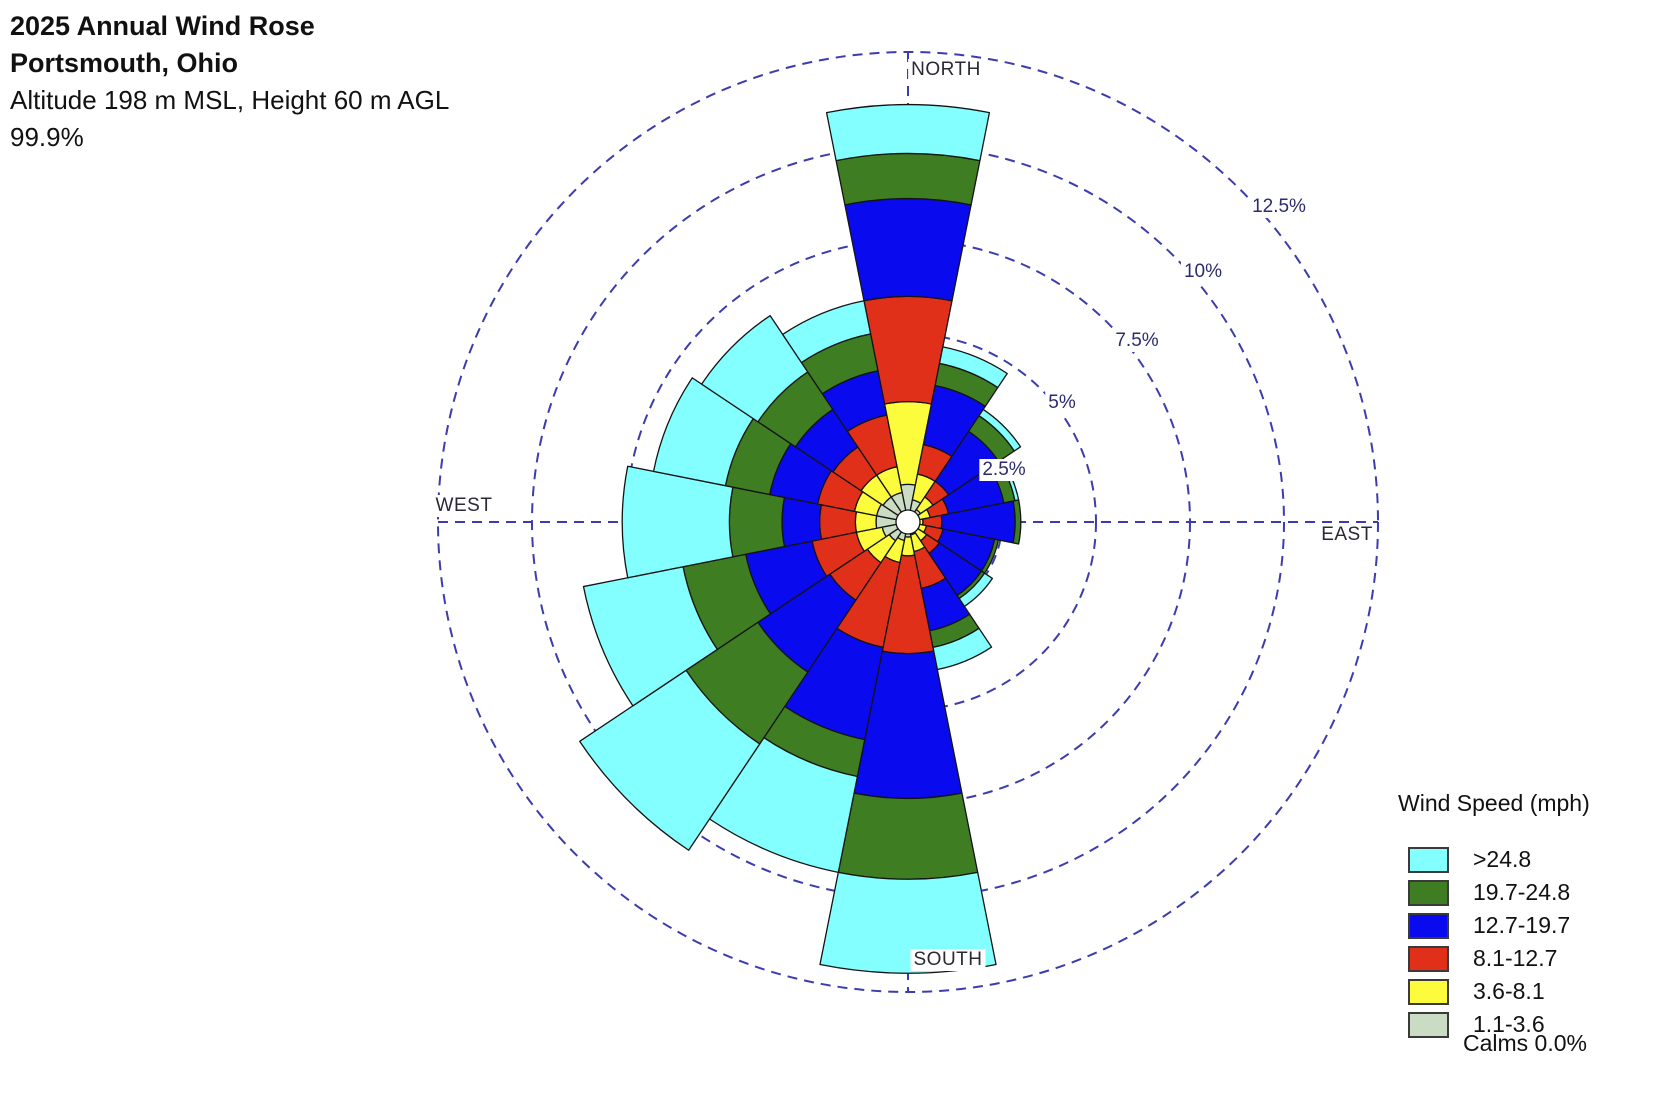 This screenshot has height=1096, width=1668. What do you see at coordinates (1004, 470) in the screenshot?
I see `ring-label-2.5: 2.5%` at bounding box center [1004, 470].